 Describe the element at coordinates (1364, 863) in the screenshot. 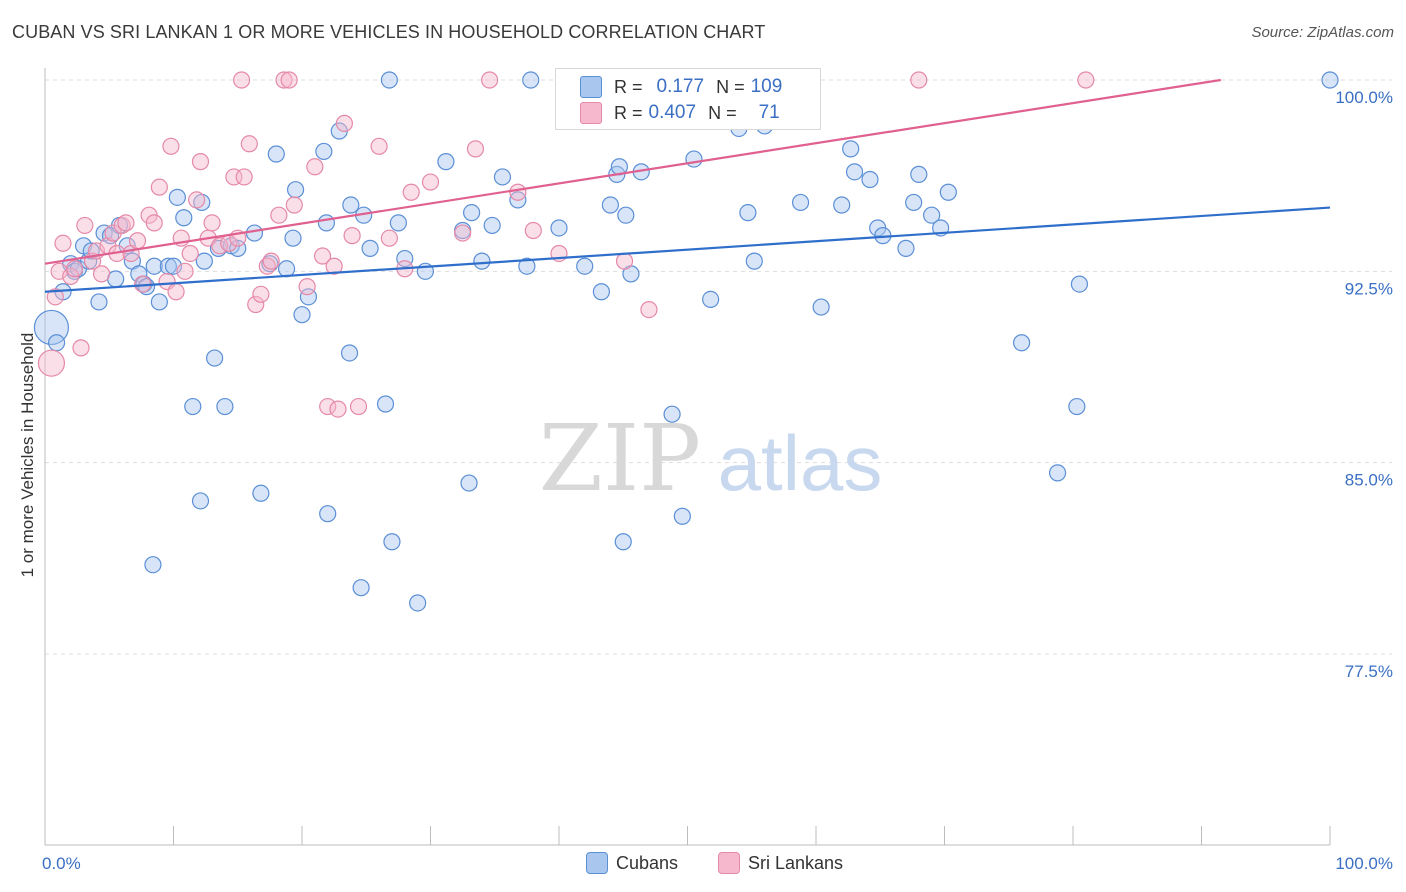

I see `x-tick-label: 100.0%` at that location.